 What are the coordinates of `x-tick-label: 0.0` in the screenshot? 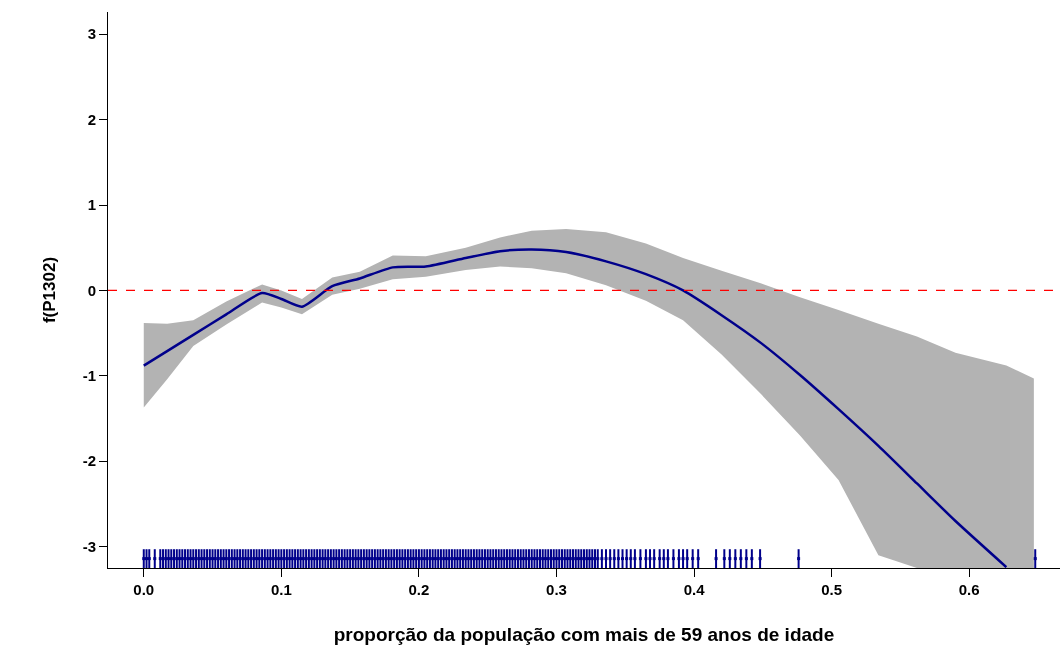 It's located at (144, 589).